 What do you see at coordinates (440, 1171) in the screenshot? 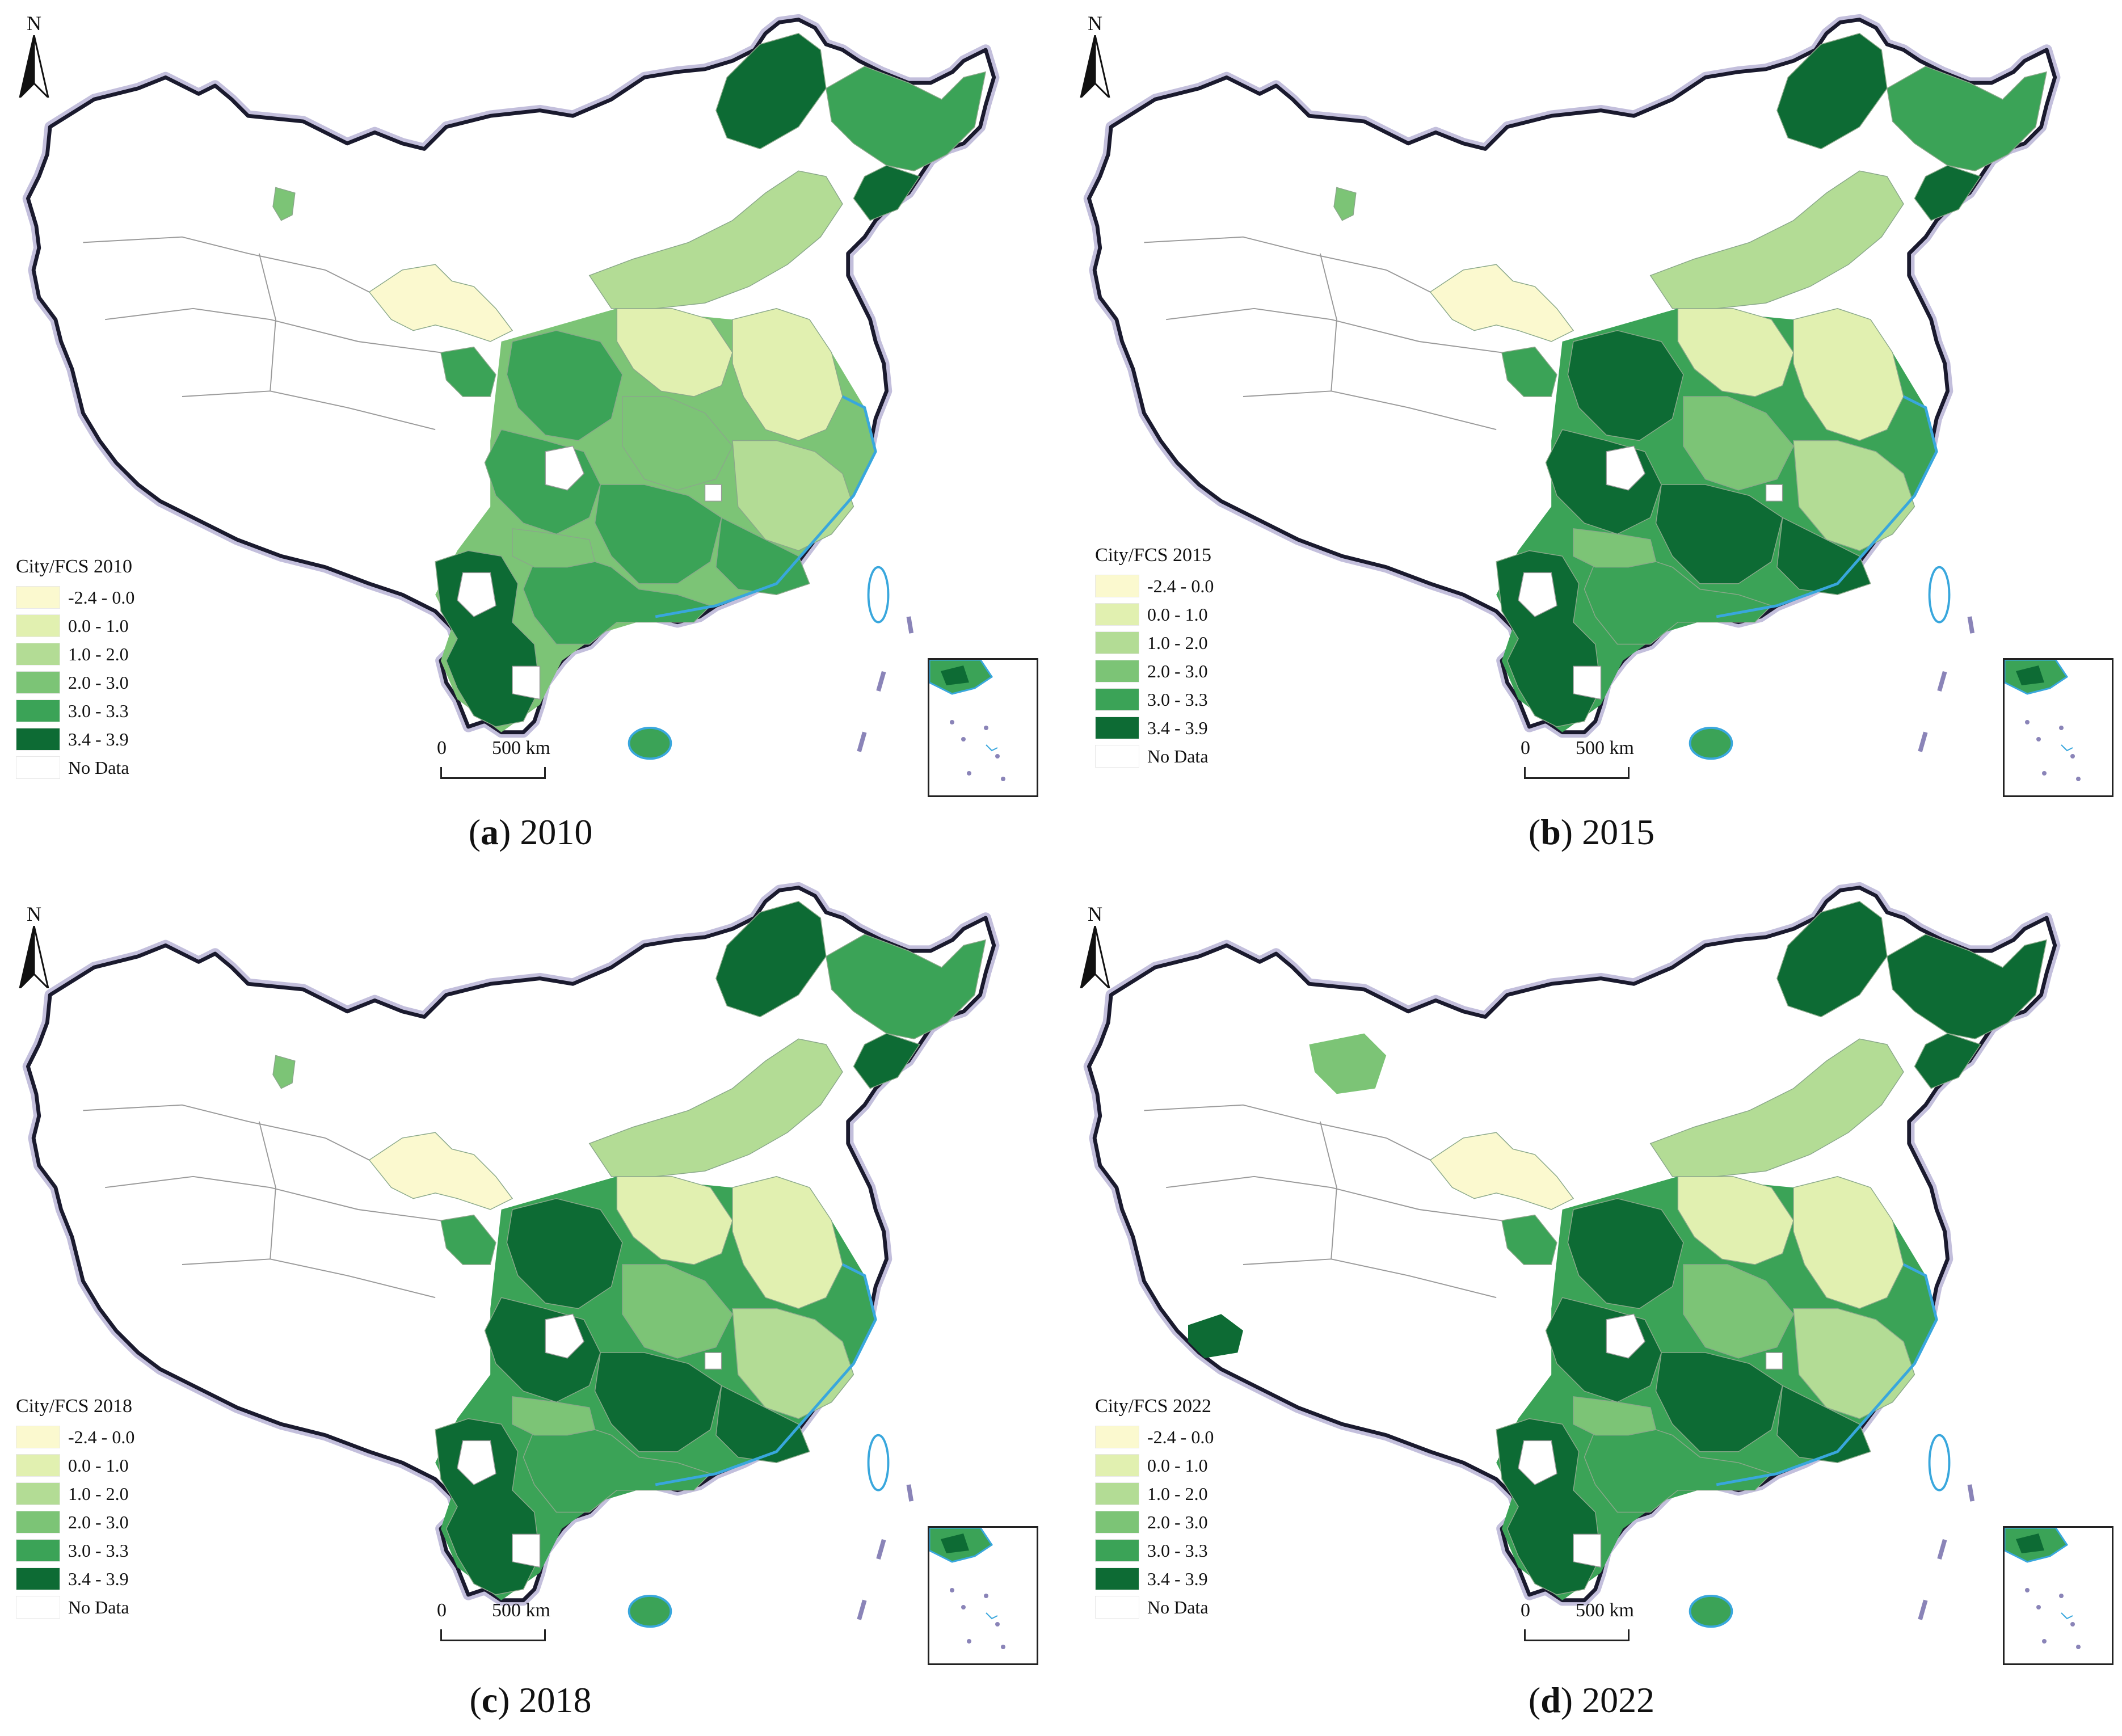
I see `city-region-west` at bounding box center [440, 1171].